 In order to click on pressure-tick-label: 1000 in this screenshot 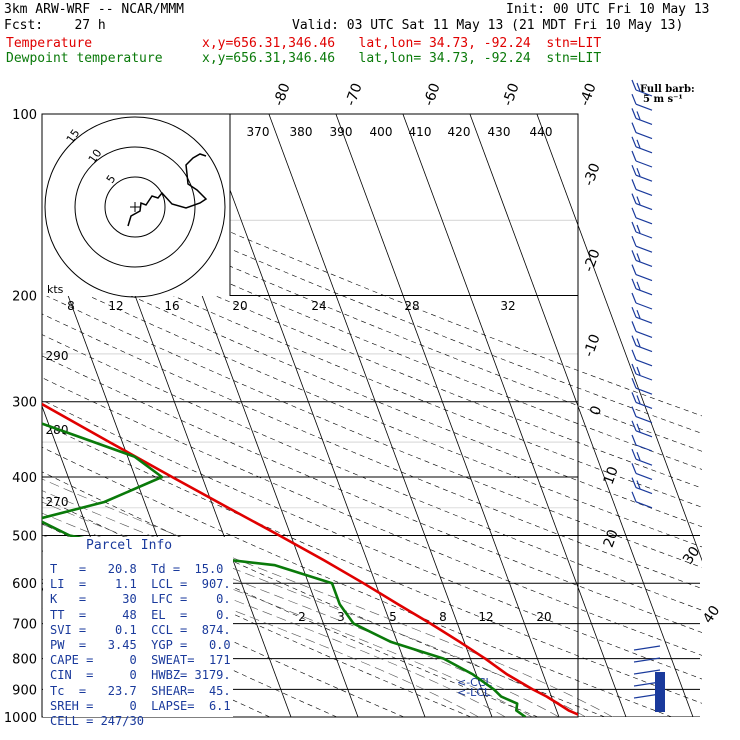, I will do `click(20, 718)`.